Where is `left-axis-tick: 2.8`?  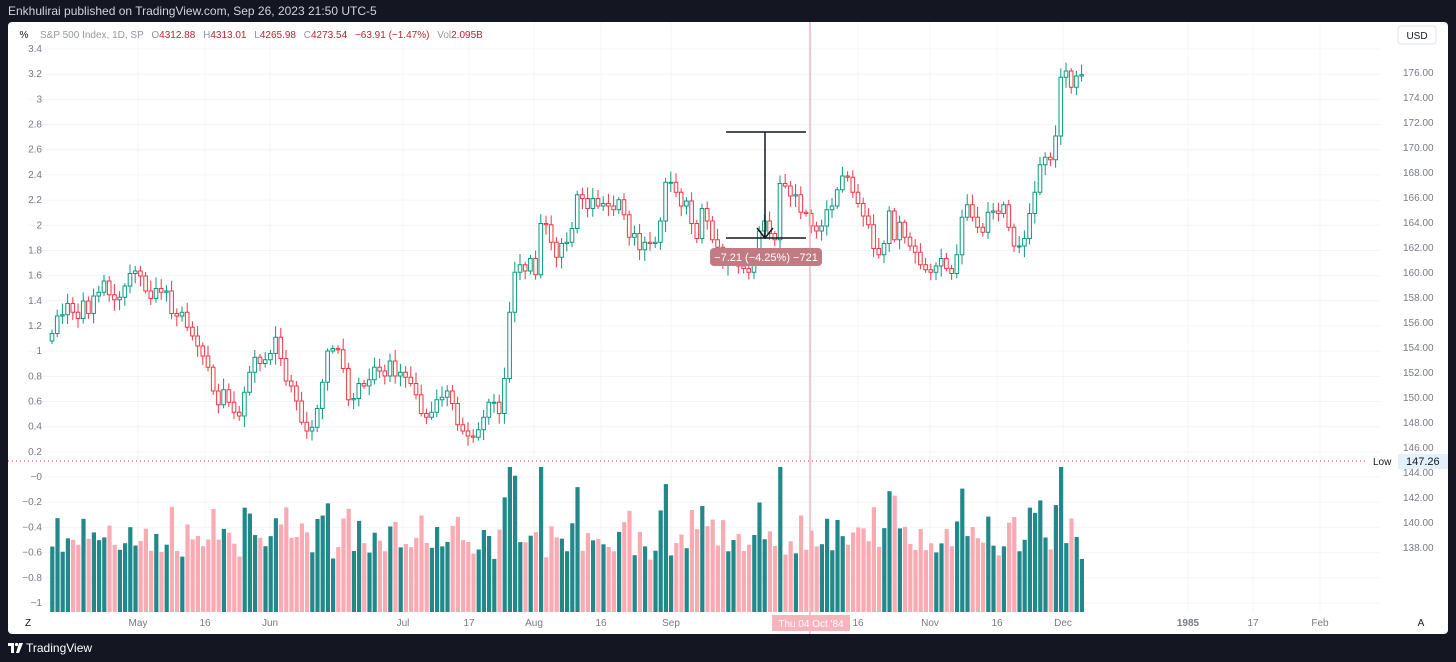 left-axis-tick: 2.8 is located at coordinates (35, 125).